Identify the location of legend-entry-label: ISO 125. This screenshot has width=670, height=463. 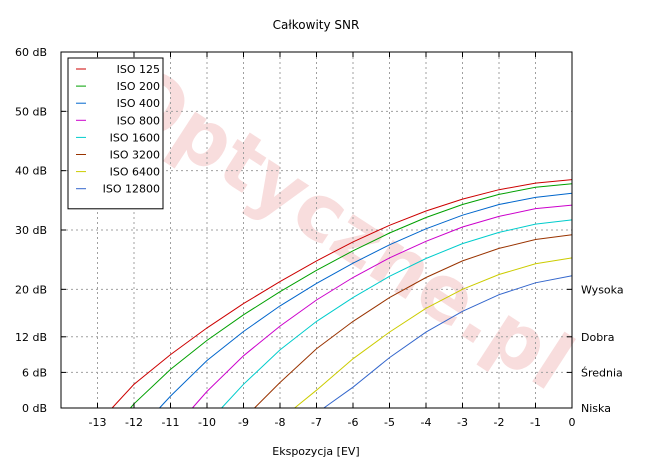
(138, 69).